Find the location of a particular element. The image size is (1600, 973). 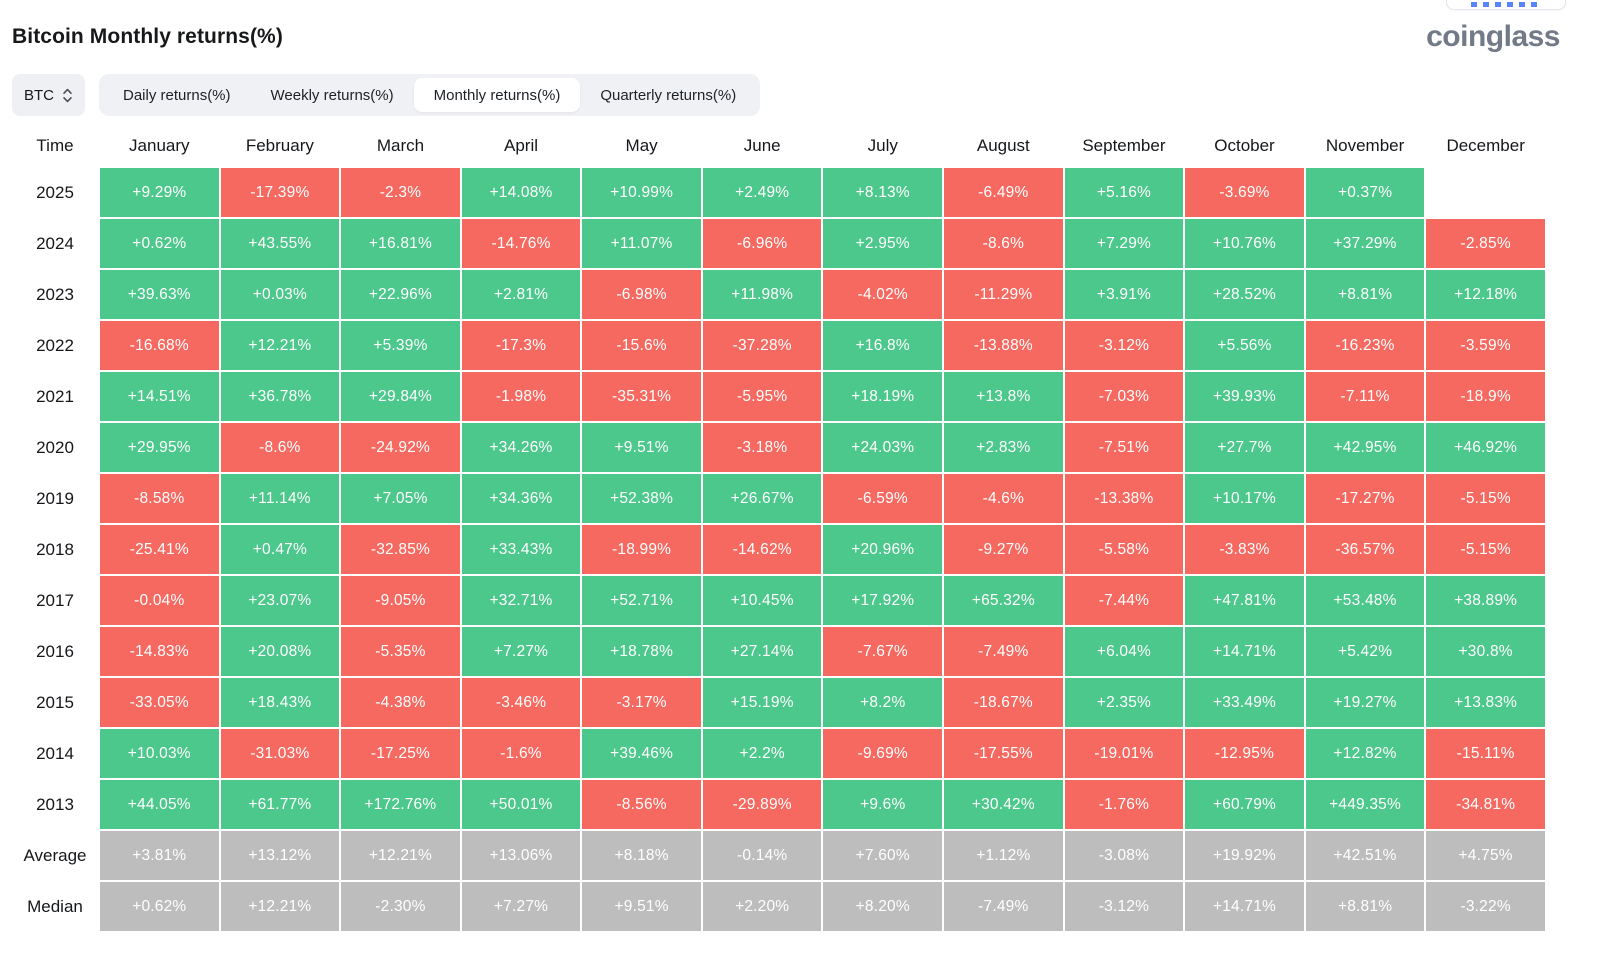

return-cell: +50.01% is located at coordinates (521, 804).